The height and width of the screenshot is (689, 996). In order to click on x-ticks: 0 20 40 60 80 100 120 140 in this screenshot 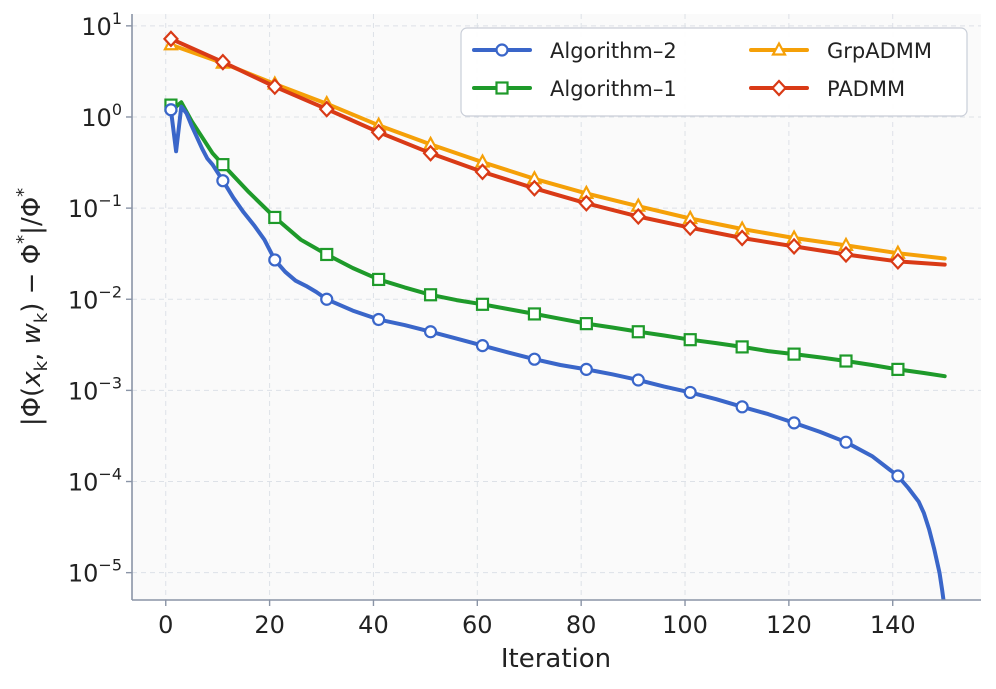, I will do `click(537, 619)`.